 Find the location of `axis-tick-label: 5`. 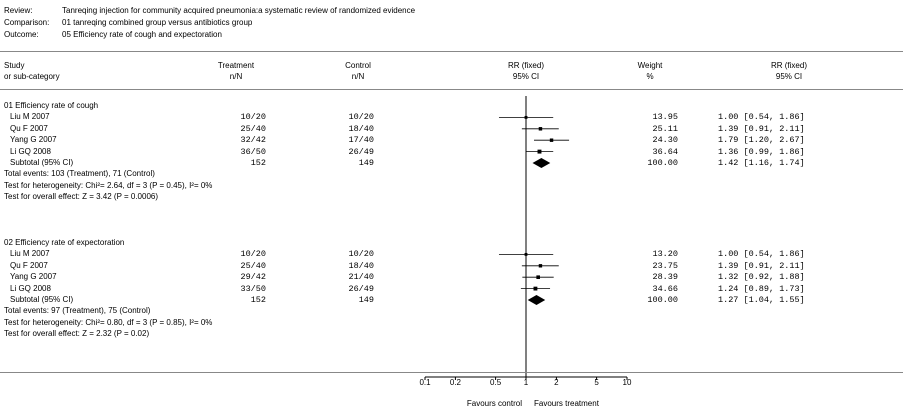

axis-tick-label: 5 is located at coordinates (596, 382).